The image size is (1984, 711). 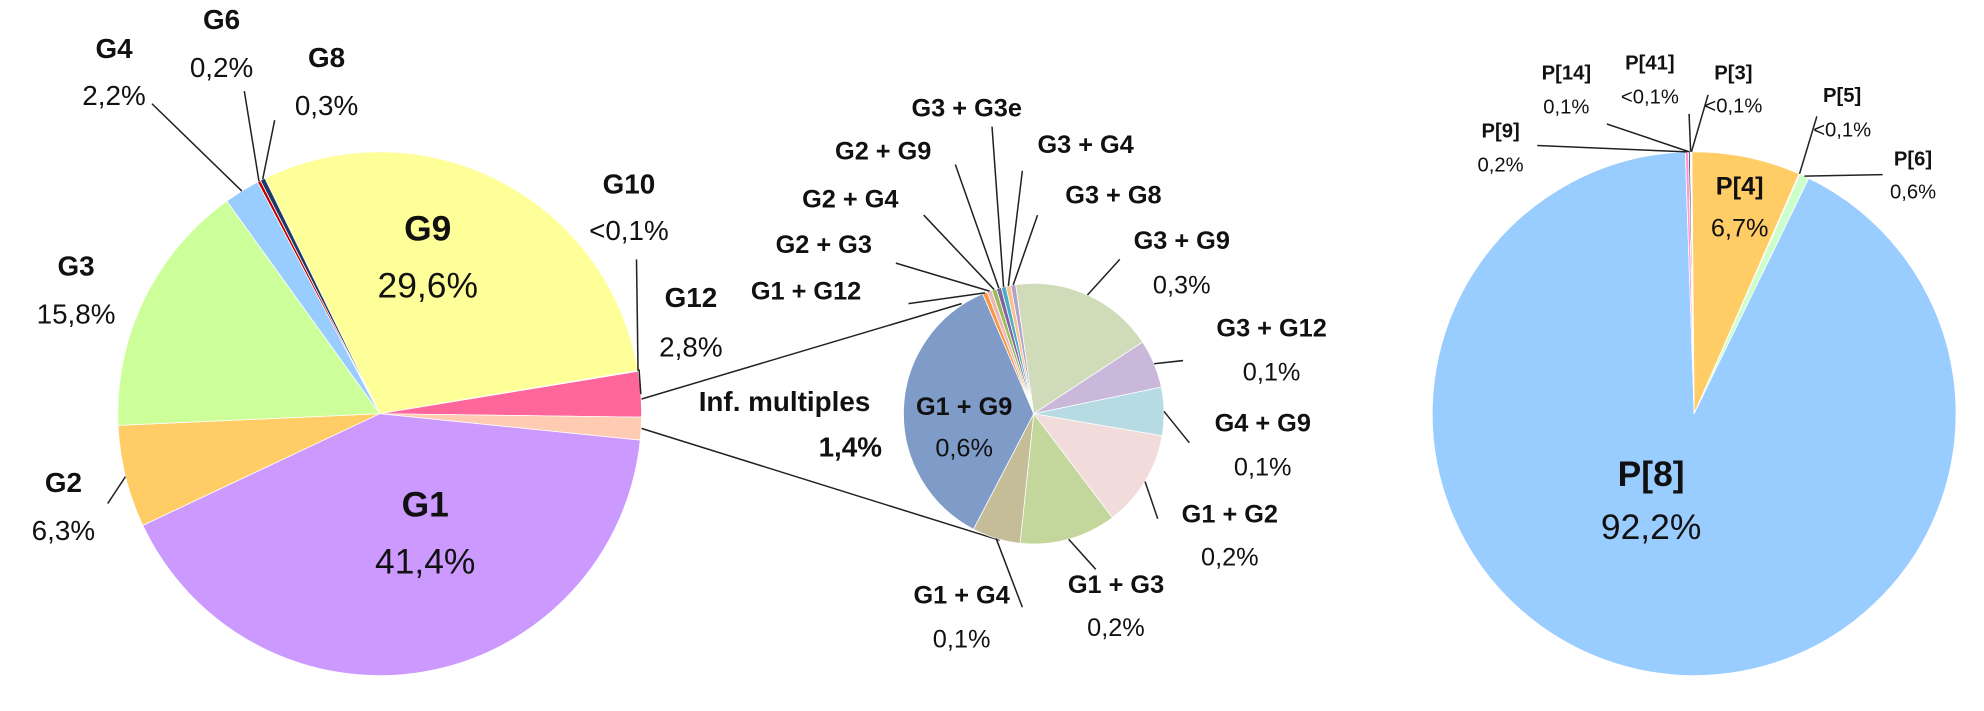 What do you see at coordinates (806, 292) in the screenshot?
I see `slice-label: G1 + G12` at bounding box center [806, 292].